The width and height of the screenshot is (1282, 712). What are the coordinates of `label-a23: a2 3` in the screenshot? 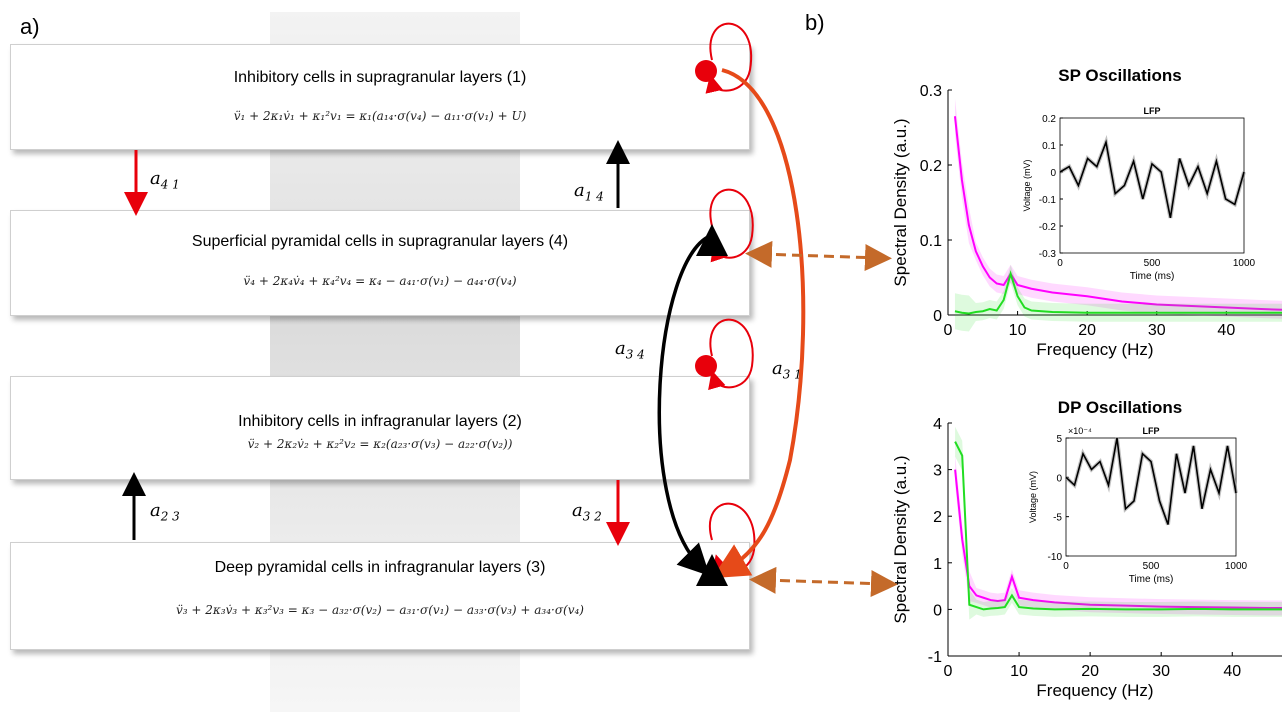 It's located at (165, 512).